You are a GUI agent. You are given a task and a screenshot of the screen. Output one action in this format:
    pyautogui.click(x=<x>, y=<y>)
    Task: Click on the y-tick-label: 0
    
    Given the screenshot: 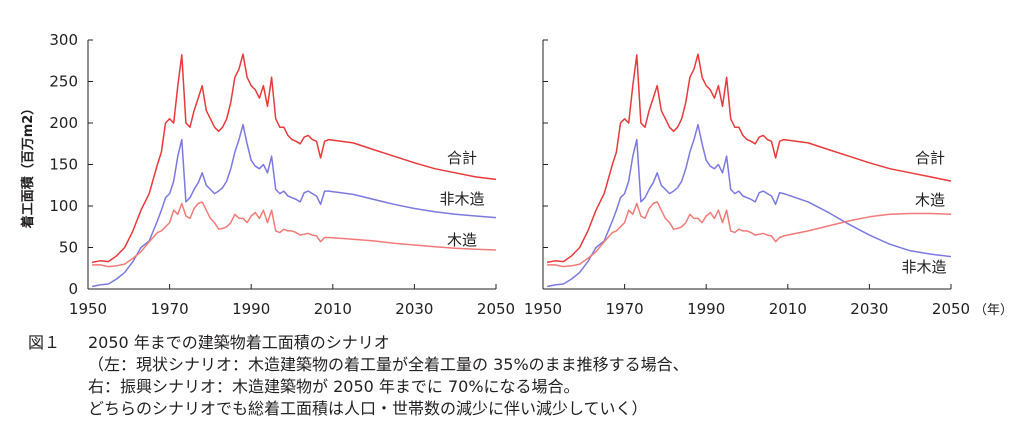 What is the action you would take?
    pyautogui.click(x=73, y=289)
    